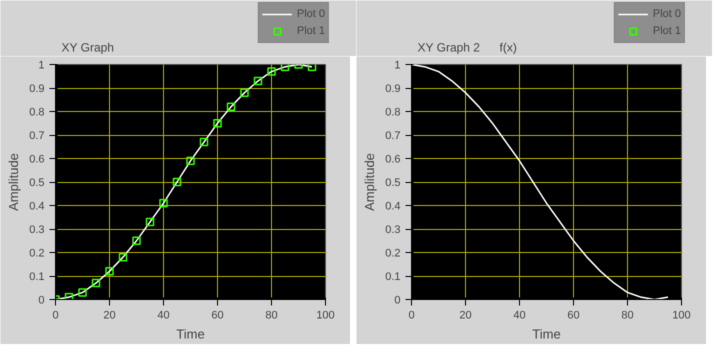 The image size is (716, 353). I want to click on text: f(x), so click(508, 47).